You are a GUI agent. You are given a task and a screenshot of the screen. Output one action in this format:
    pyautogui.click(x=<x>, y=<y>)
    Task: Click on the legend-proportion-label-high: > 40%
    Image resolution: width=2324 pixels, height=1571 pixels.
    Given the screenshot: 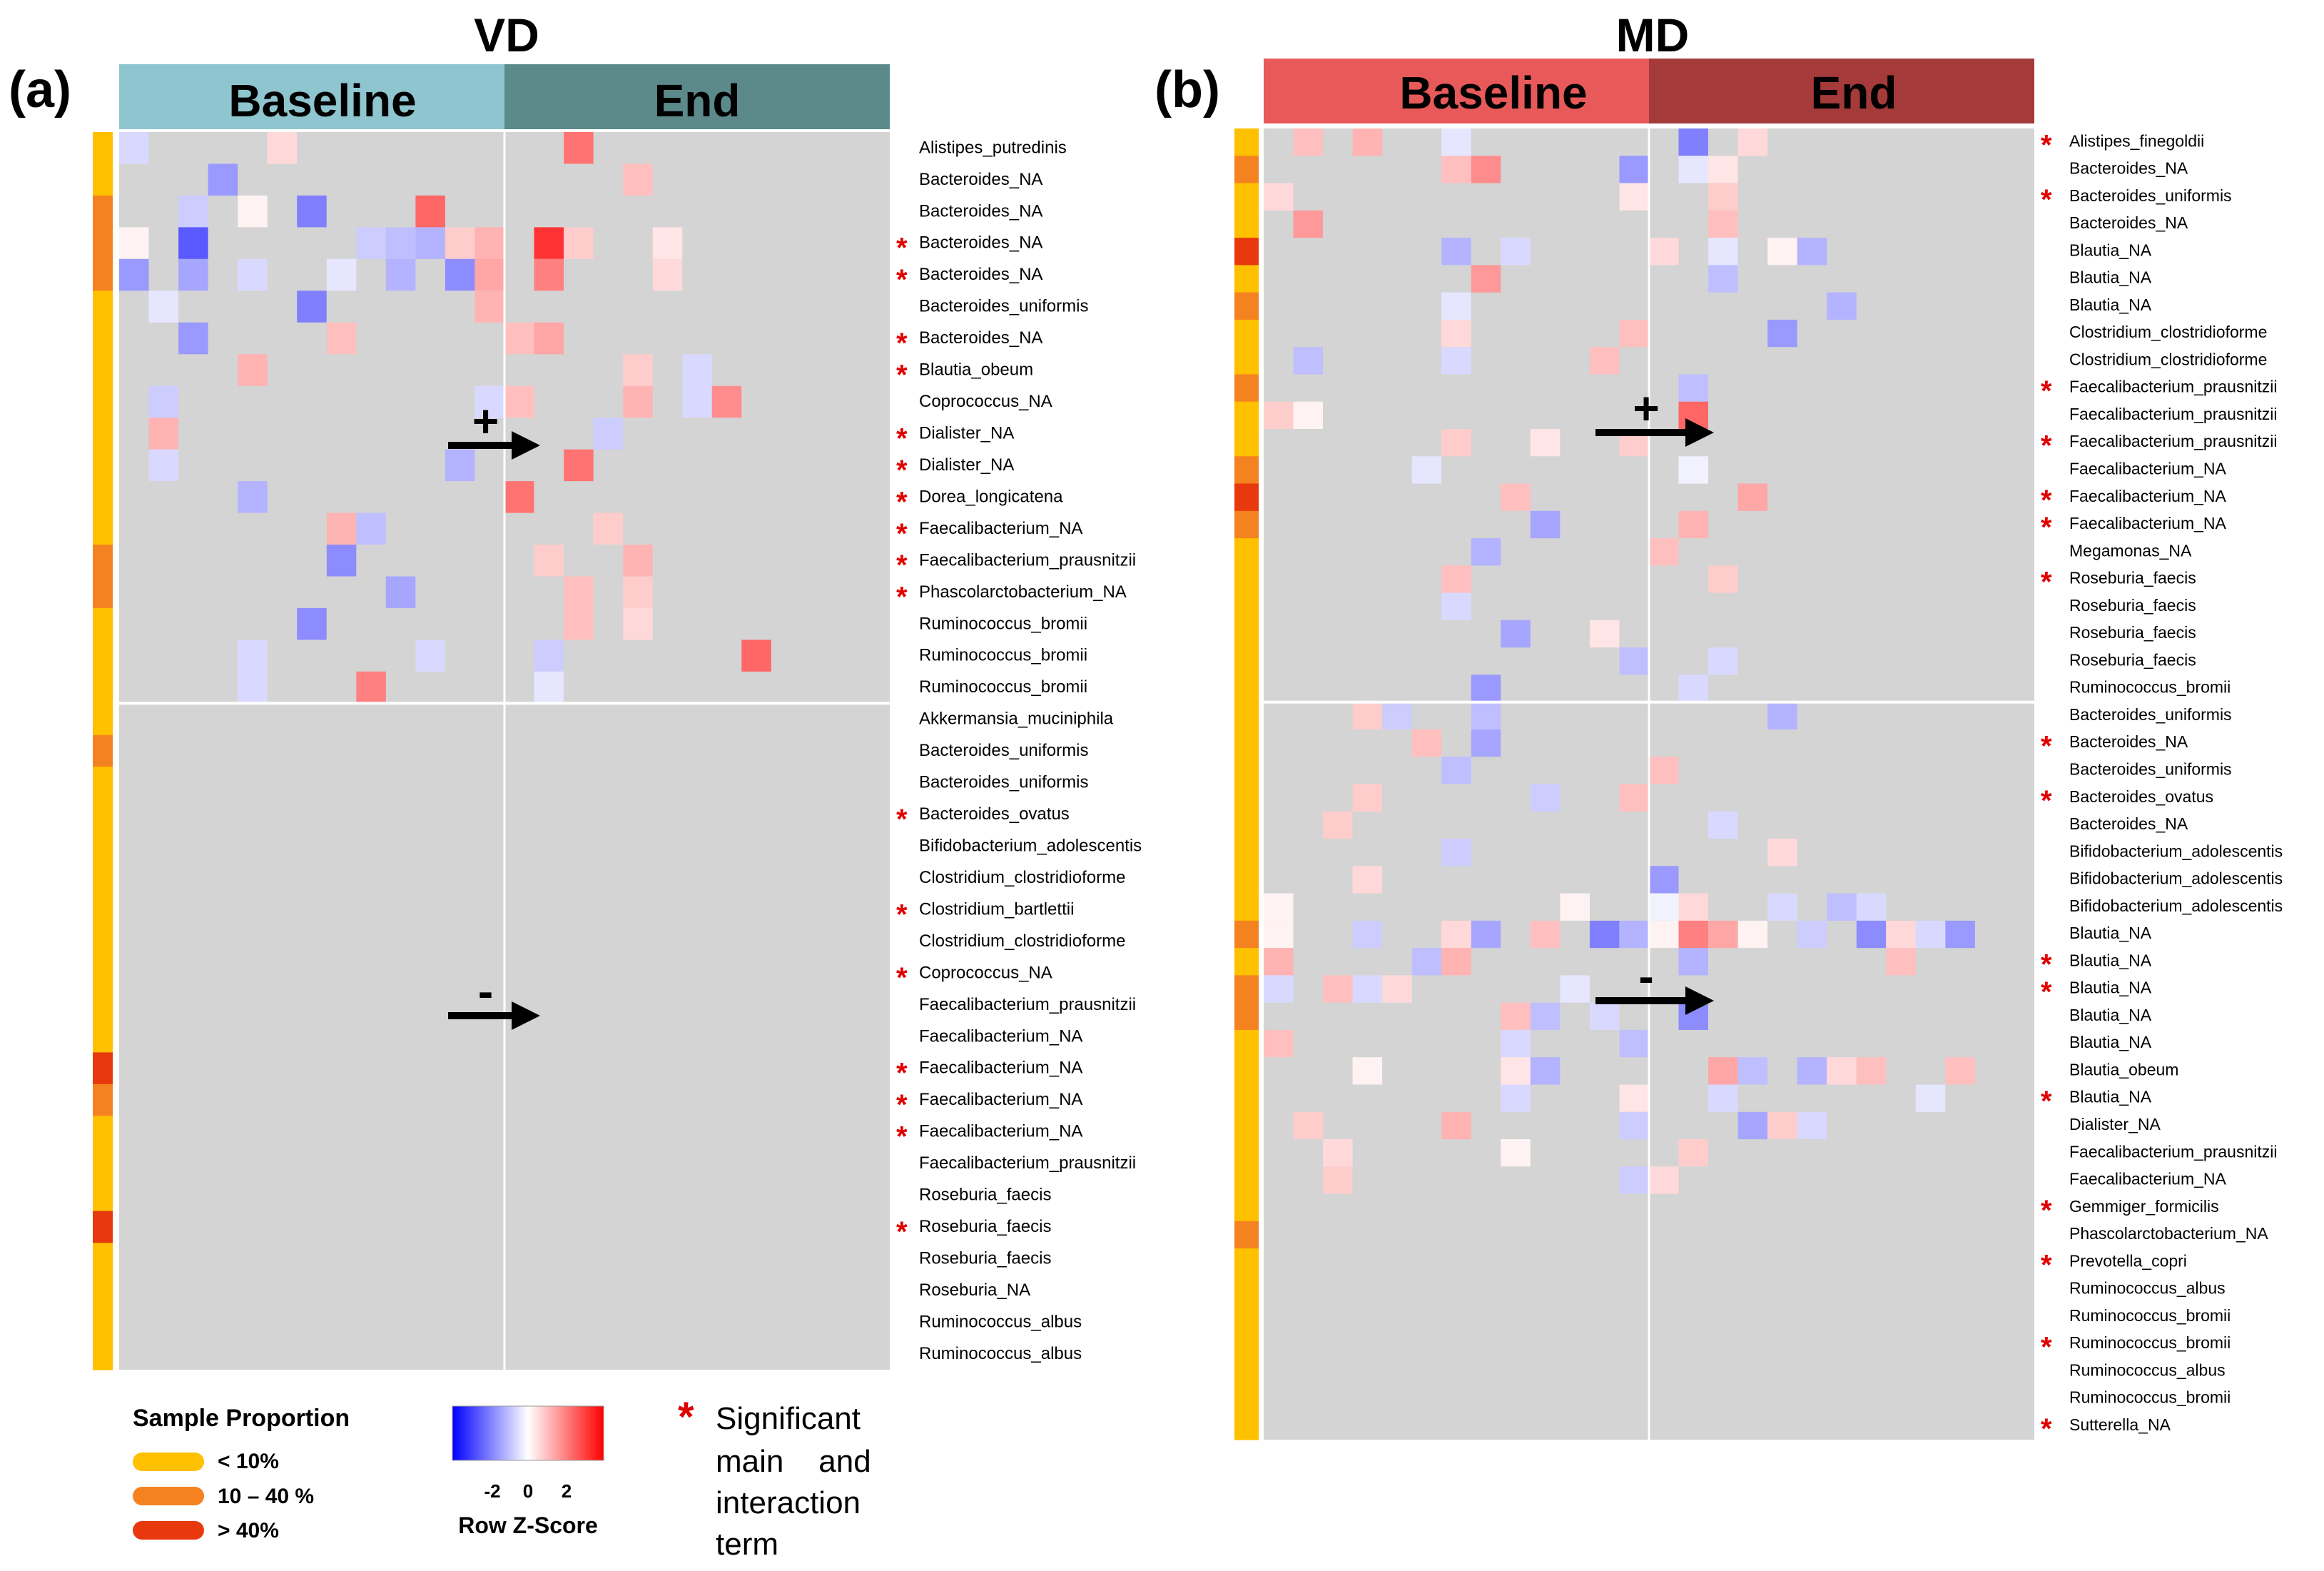 What is the action you would take?
    pyautogui.click(x=248, y=1531)
    